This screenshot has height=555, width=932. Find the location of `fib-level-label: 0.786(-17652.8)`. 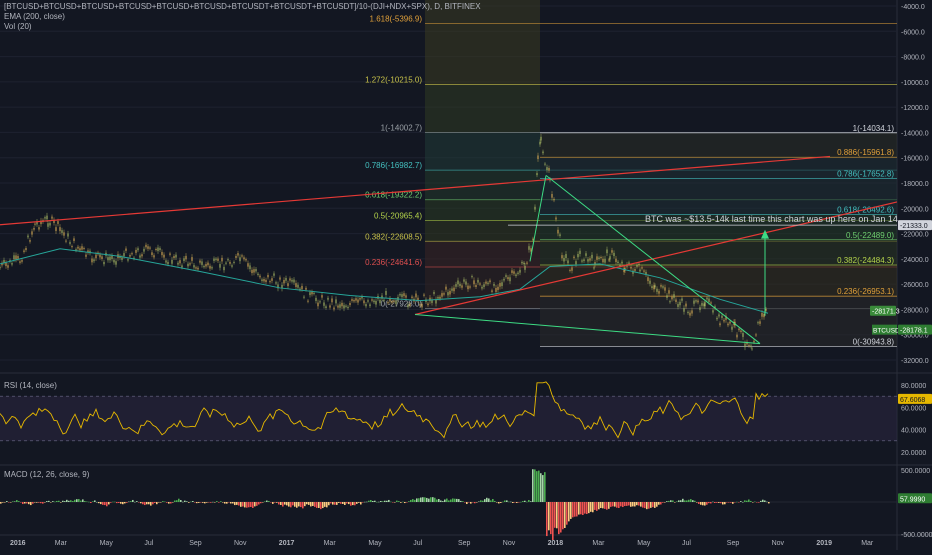

fib-level-label: 0.786(-17652.8) is located at coordinates (865, 174).